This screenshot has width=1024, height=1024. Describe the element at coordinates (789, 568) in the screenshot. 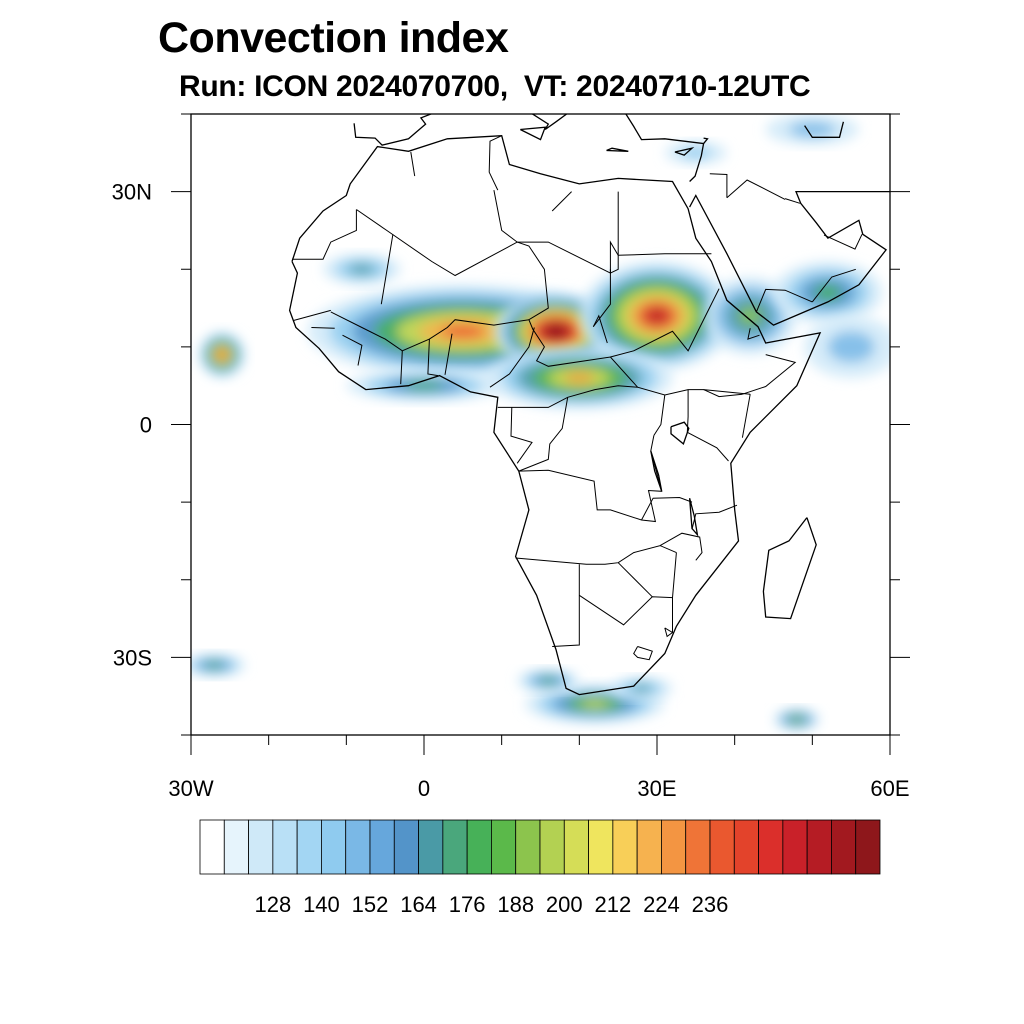

I see `madagascar-coastline` at that location.